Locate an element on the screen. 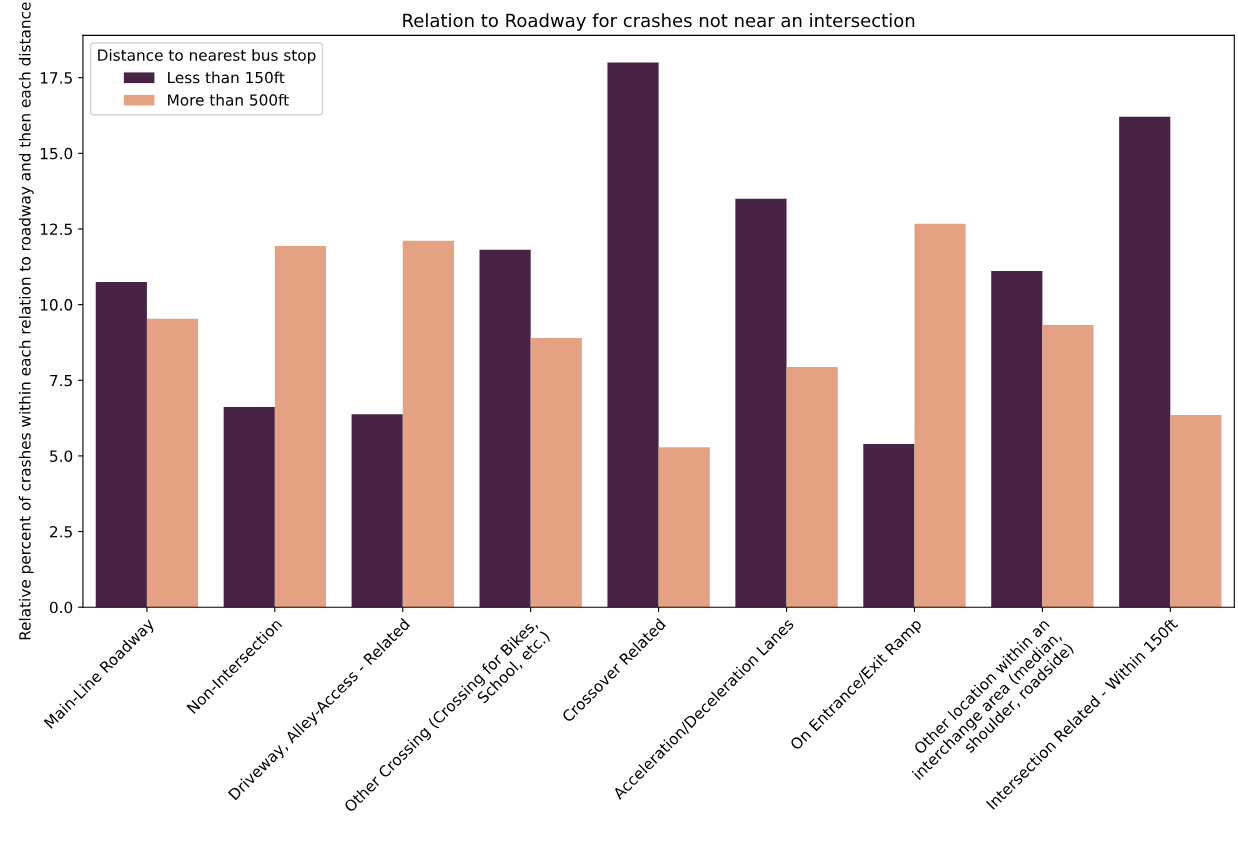 The width and height of the screenshot is (1238, 841). y-tick-label: 15.0 is located at coordinates (56, 153).